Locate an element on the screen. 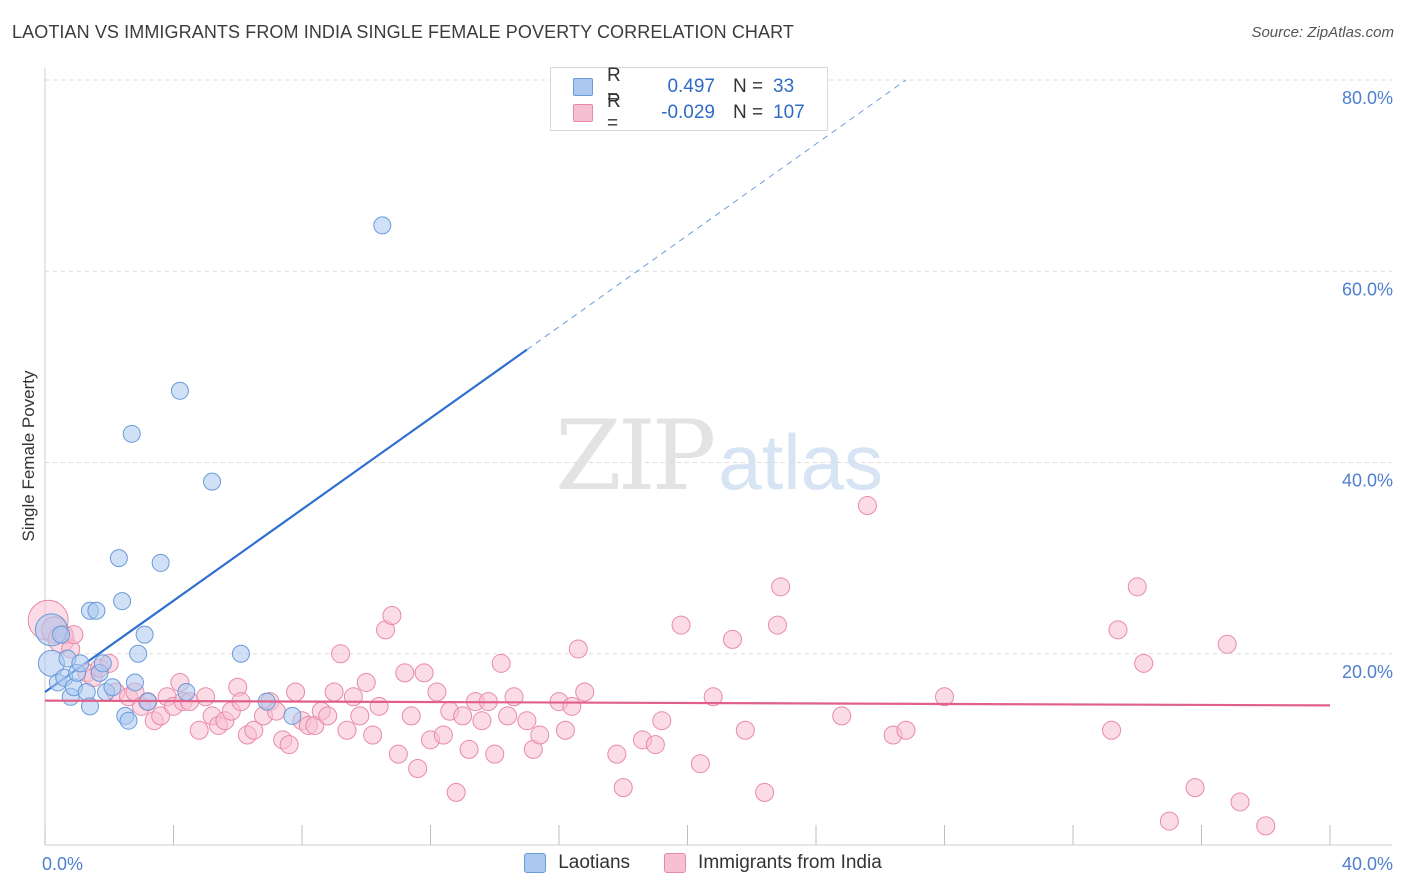 The width and height of the screenshot is (1406, 892). x-tick-label: 40.0% is located at coordinates (1367, 864).